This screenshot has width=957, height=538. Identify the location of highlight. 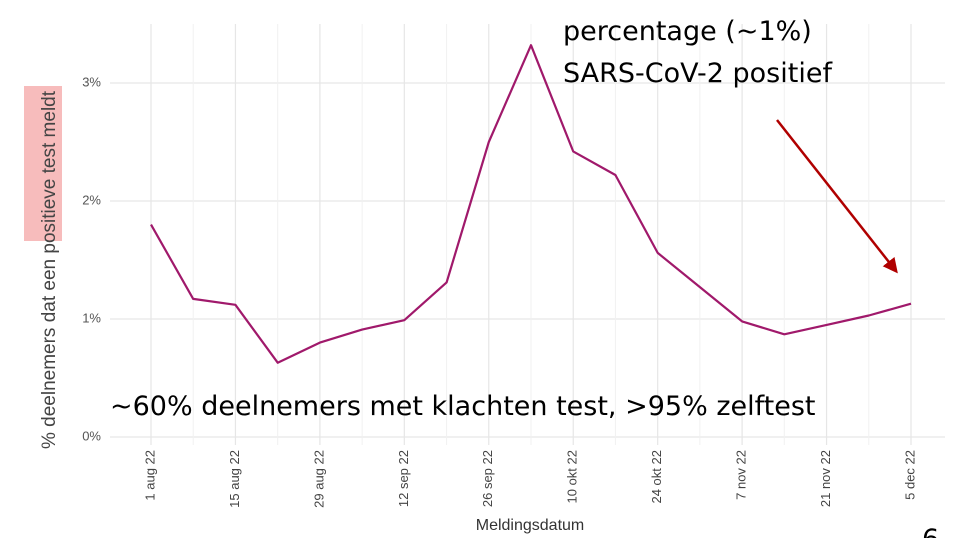
(43, 163).